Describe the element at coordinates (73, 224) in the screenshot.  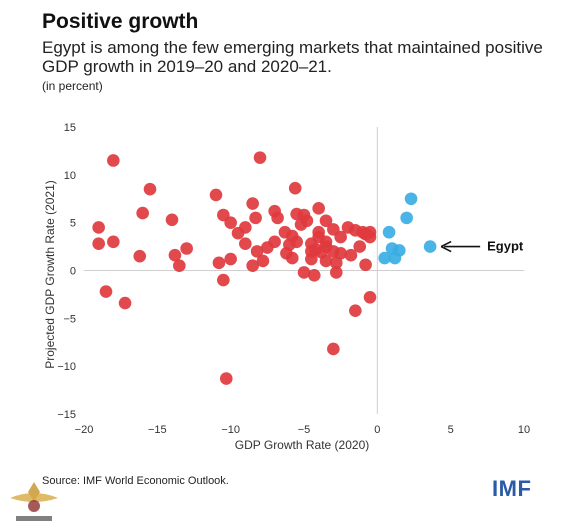
I see `y-tick-label: 5` at that location.